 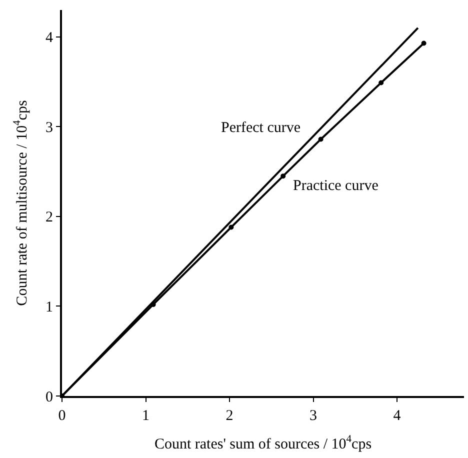 I want to click on y-tick-label: 4, so click(x=50, y=38).